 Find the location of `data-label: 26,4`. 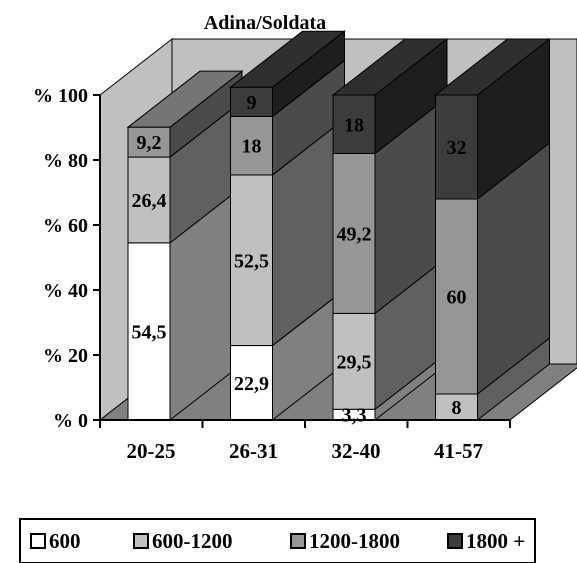

data-label: 26,4 is located at coordinates (149, 201).